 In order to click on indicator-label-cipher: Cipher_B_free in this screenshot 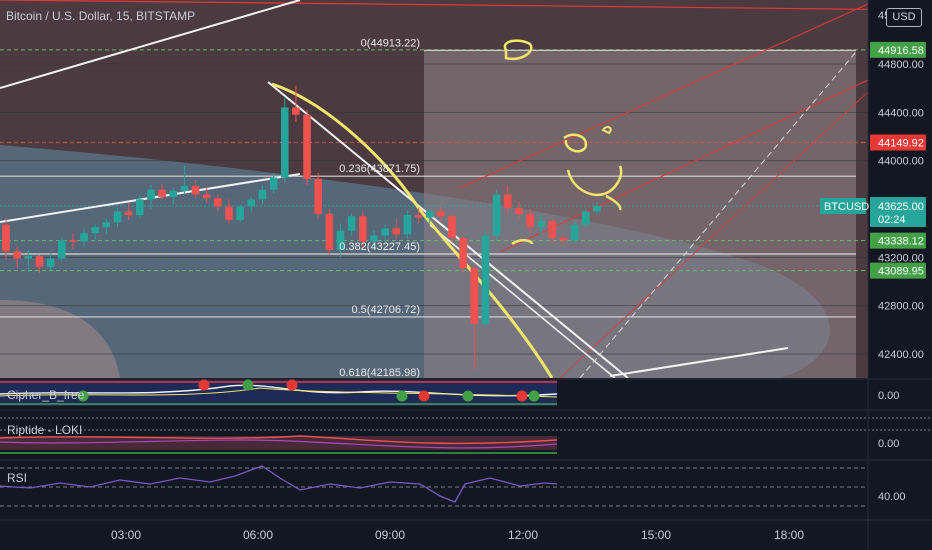, I will do `click(46, 395)`.